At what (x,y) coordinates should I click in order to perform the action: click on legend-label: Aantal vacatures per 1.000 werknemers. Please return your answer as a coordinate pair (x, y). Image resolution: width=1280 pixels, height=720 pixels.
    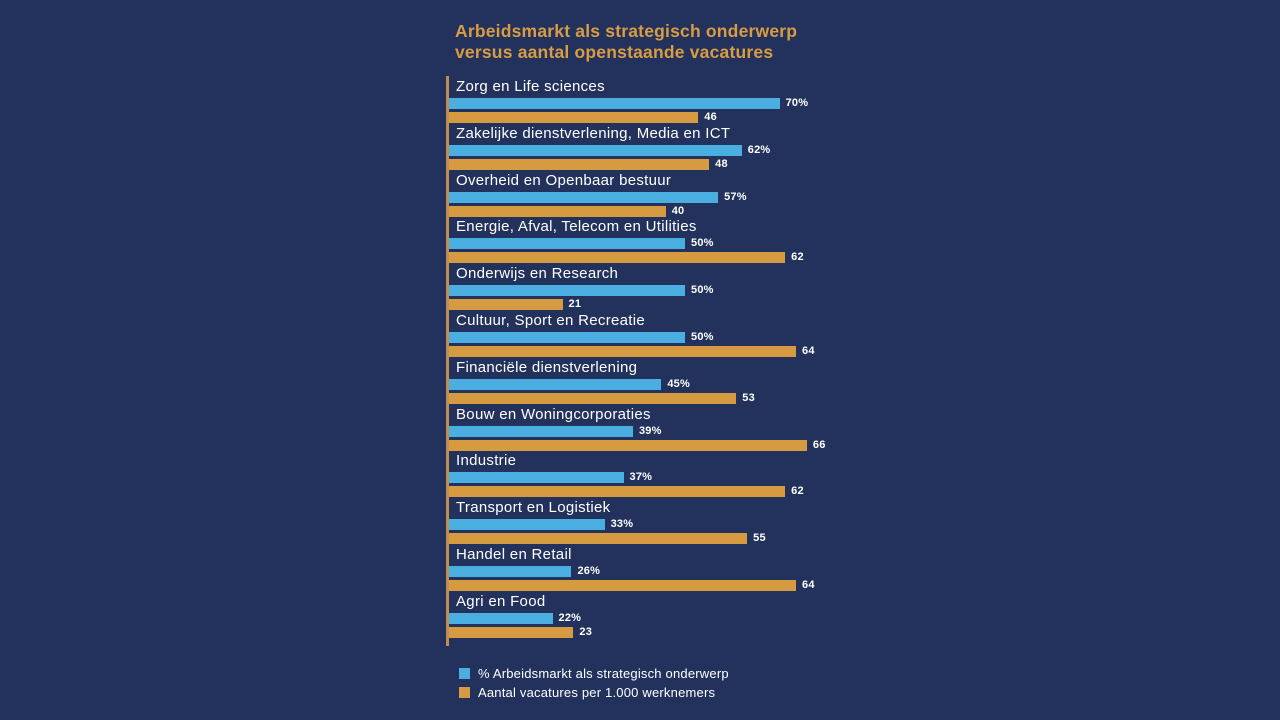
    Looking at the image, I should click on (597, 692).